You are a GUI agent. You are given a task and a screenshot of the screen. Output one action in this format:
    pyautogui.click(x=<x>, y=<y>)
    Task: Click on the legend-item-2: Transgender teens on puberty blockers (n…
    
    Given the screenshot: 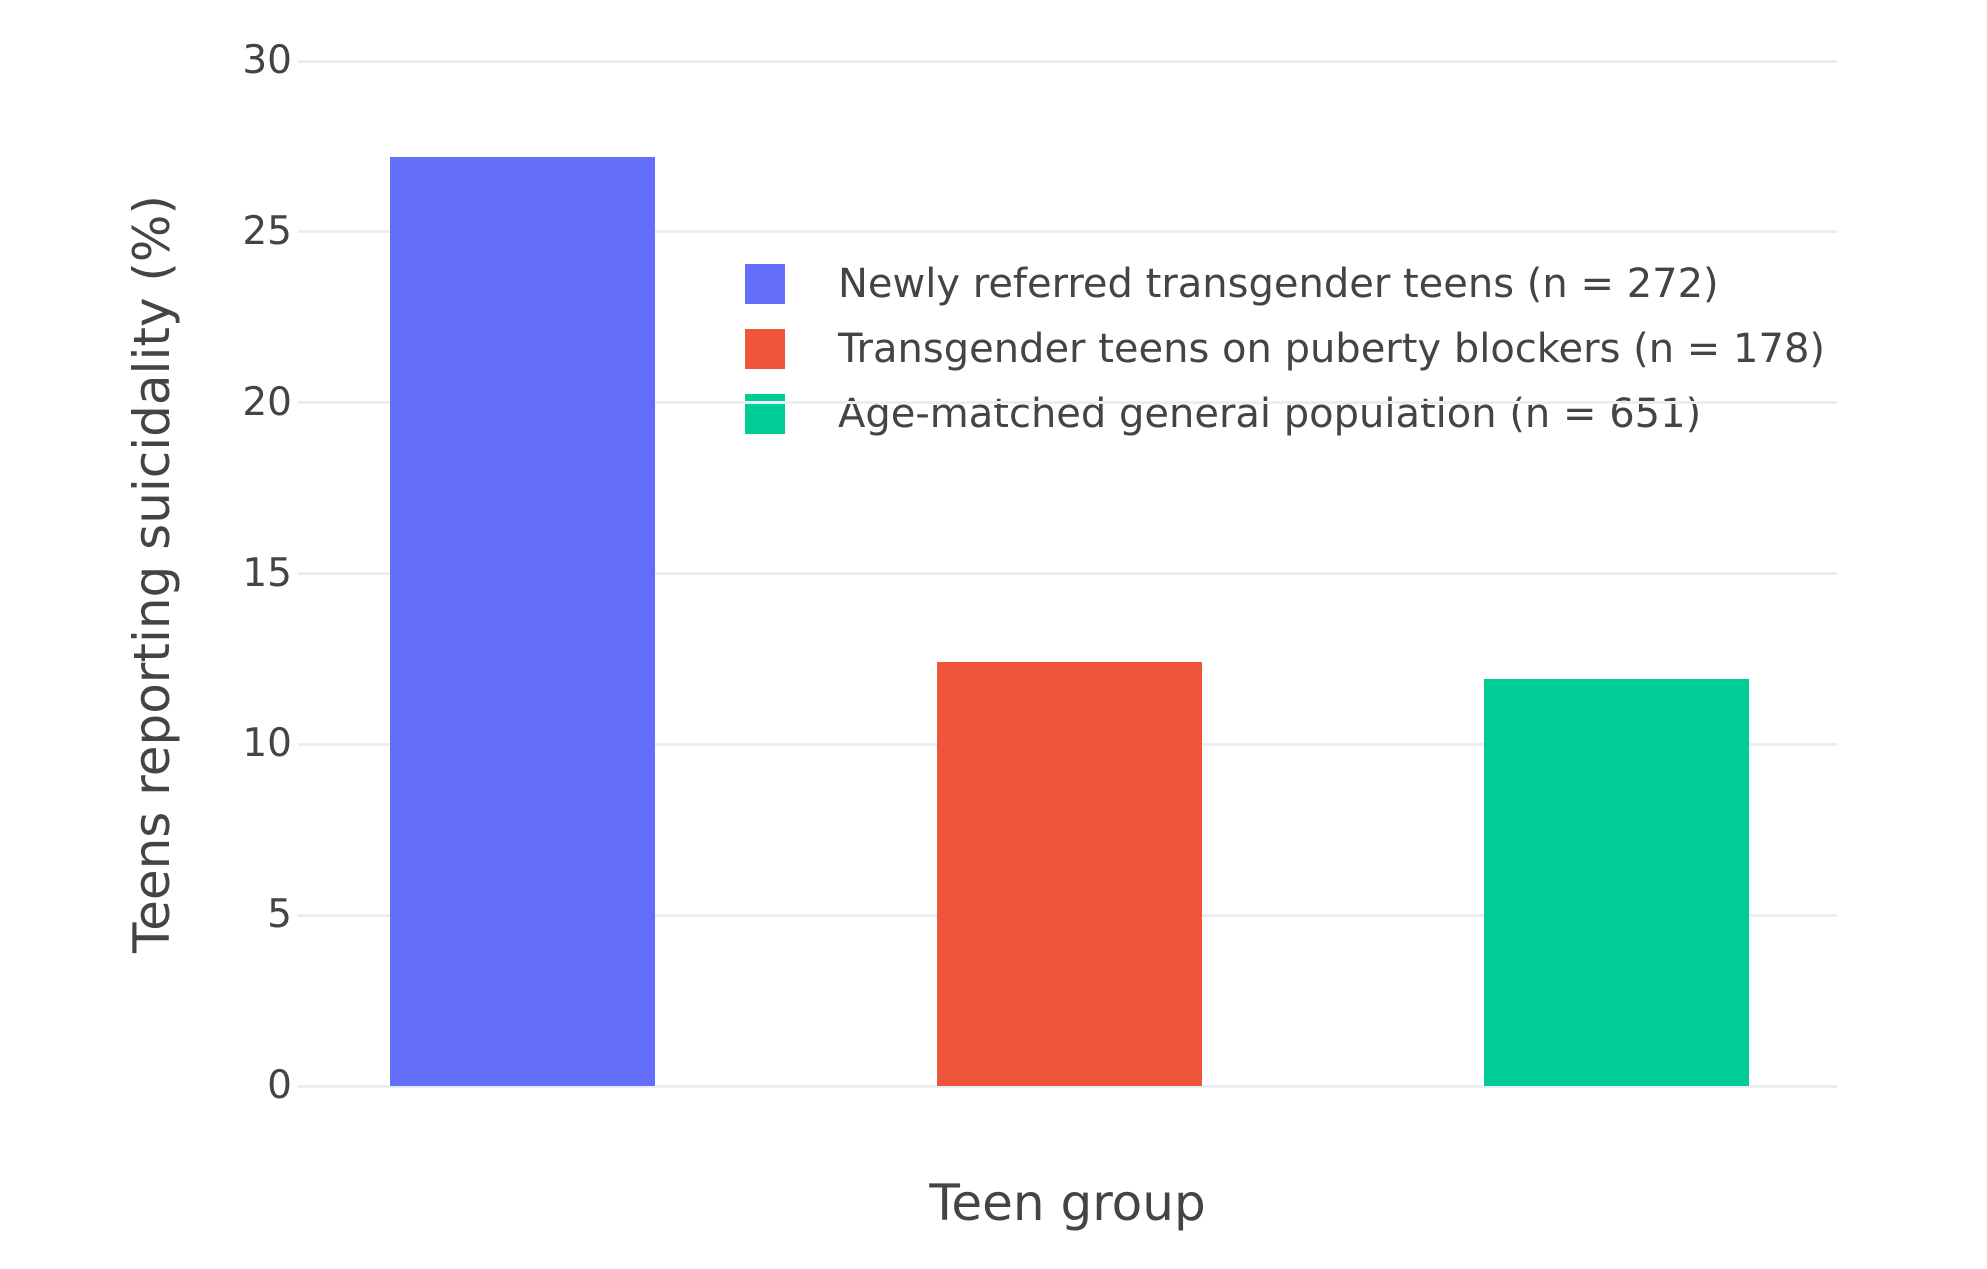 What is the action you would take?
    pyautogui.click(x=1285, y=349)
    